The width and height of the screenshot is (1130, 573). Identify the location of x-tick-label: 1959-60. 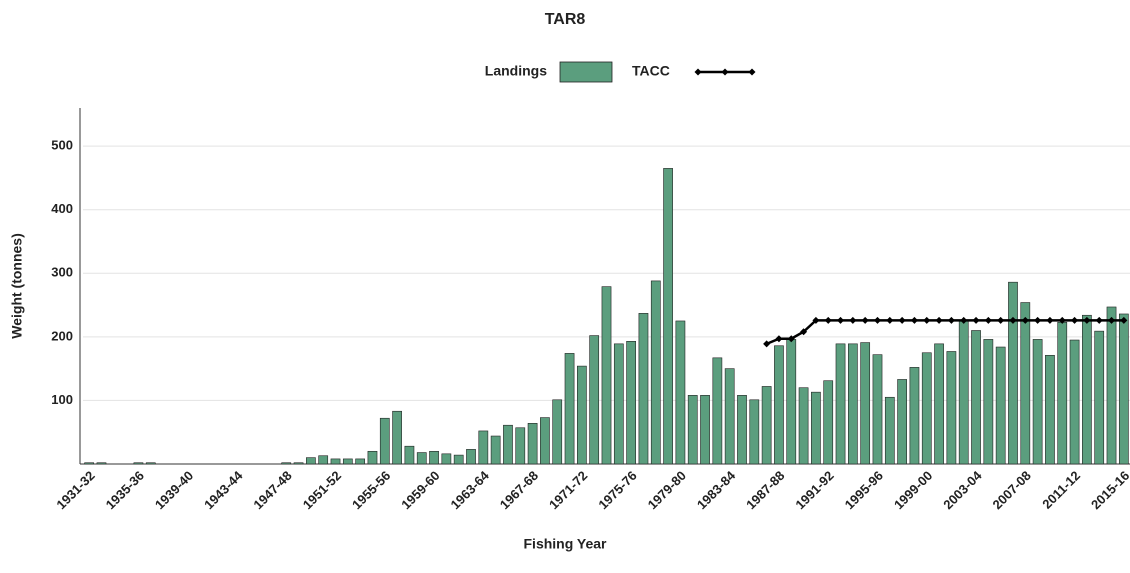
(420, 490).